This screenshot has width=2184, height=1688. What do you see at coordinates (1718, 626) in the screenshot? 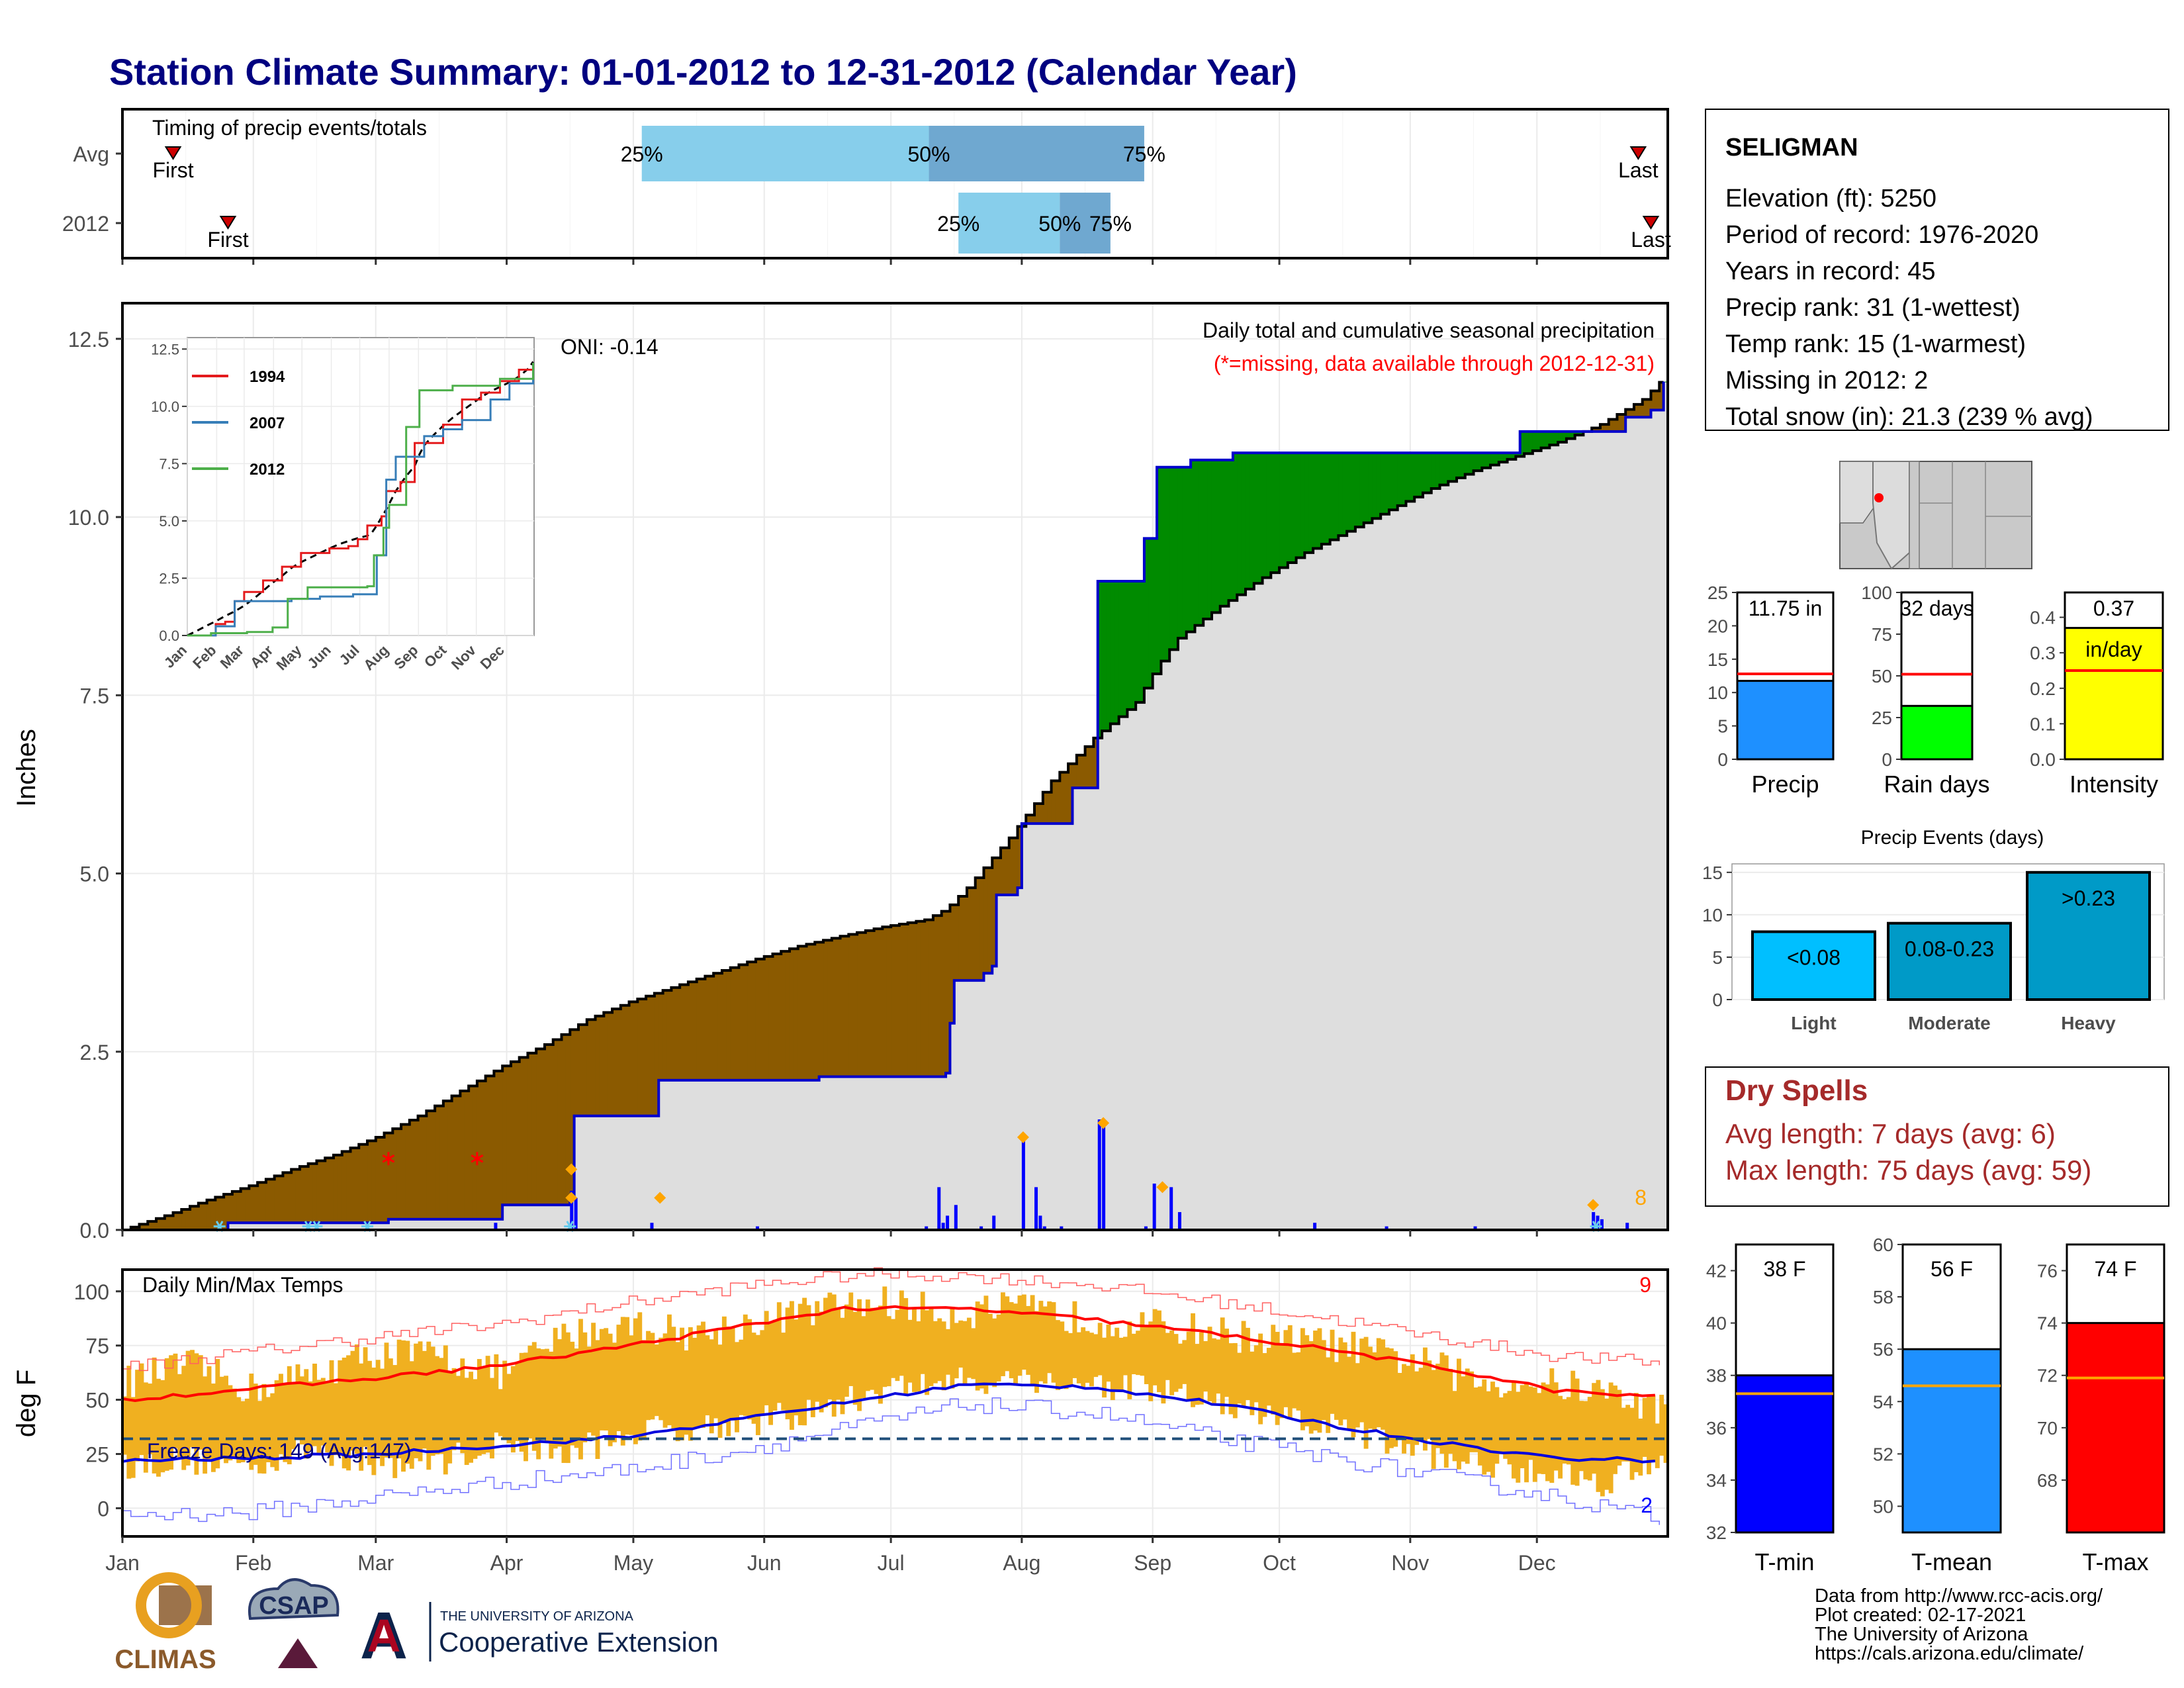
I see `summary-ytick-label: 20` at bounding box center [1718, 626].